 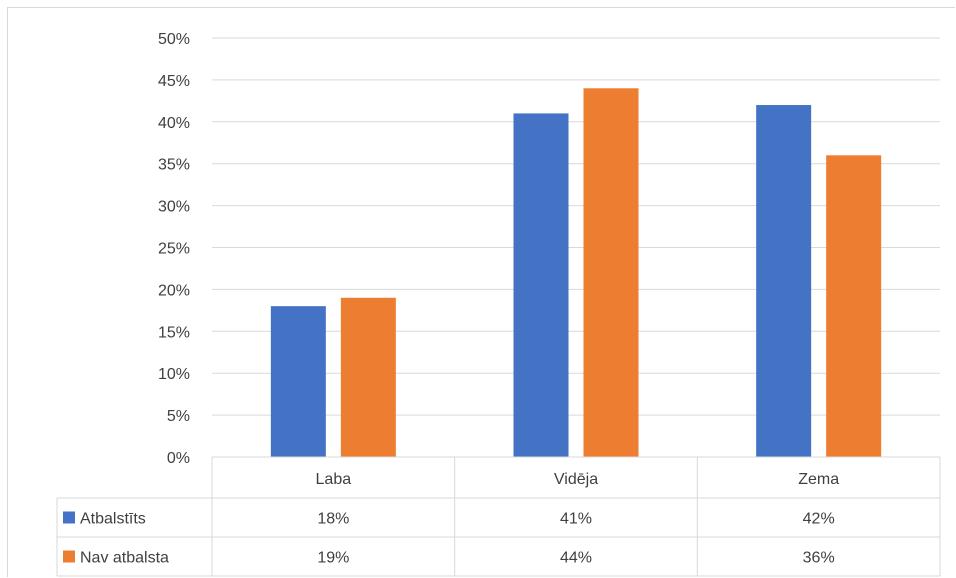 I want to click on bar-vidēja-1, so click(x=541, y=285).